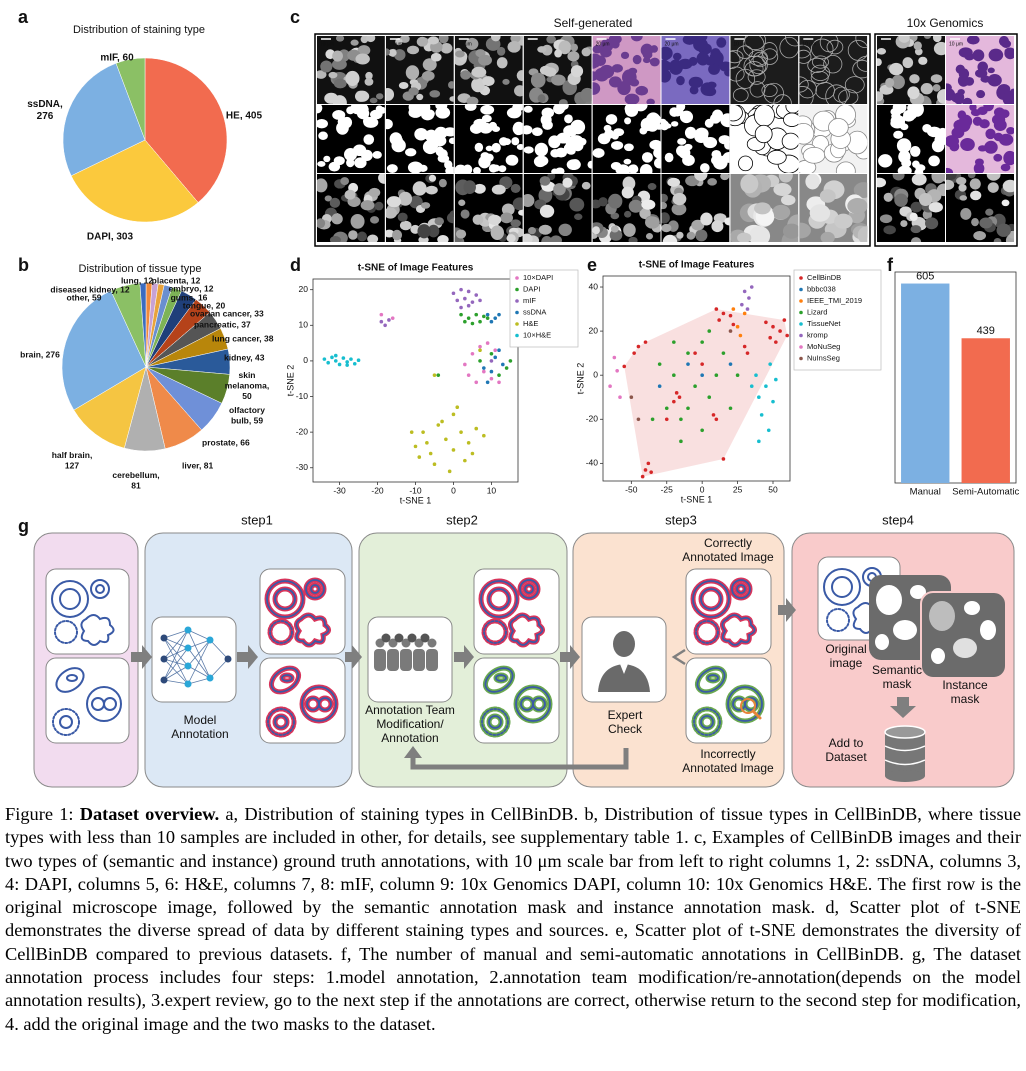  What do you see at coordinates (728, 761) in the screenshot?
I see `step-text: Incorrectly Annotated Image` at bounding box center [728, 761].